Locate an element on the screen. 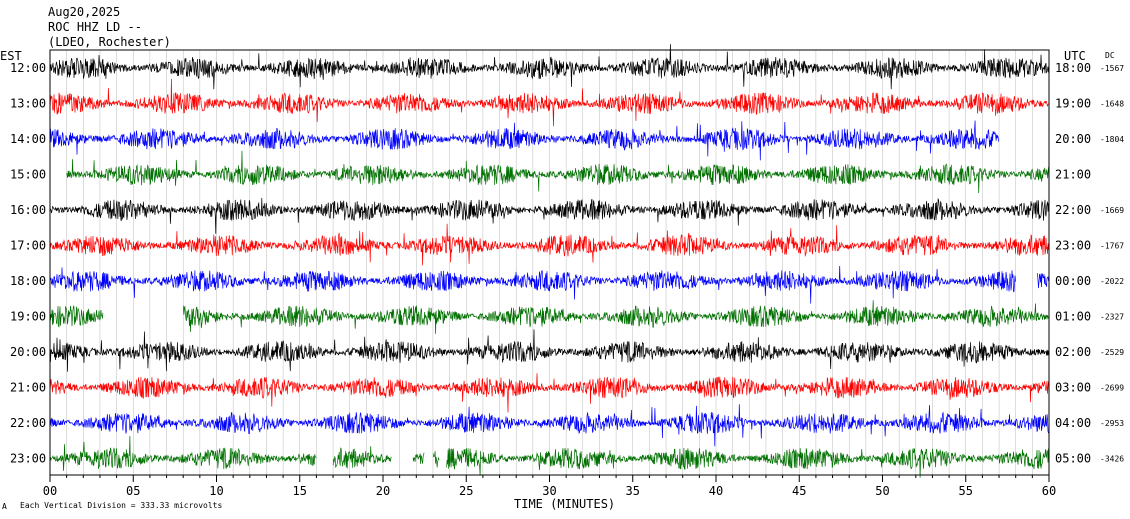  est-hour-label: 18:00 is located at coordinates (28, 281).